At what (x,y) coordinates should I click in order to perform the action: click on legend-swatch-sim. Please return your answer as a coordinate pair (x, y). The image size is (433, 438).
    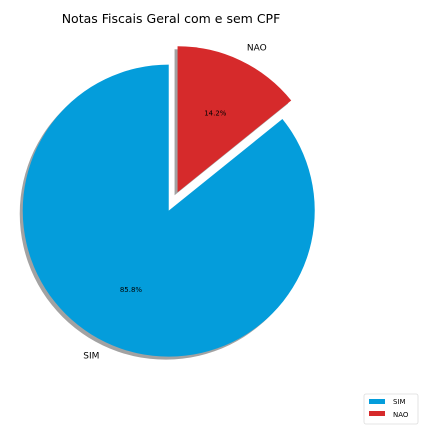
    Looking at the image, I should click on (377, 401).